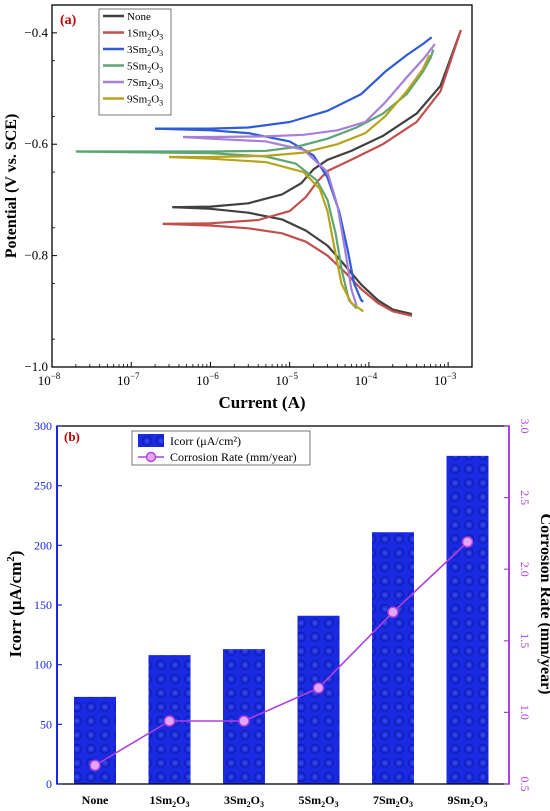  Describe the element at coordinates (43, 426) in the screenshot. I see `y-tick-label-b: 300` at that location.